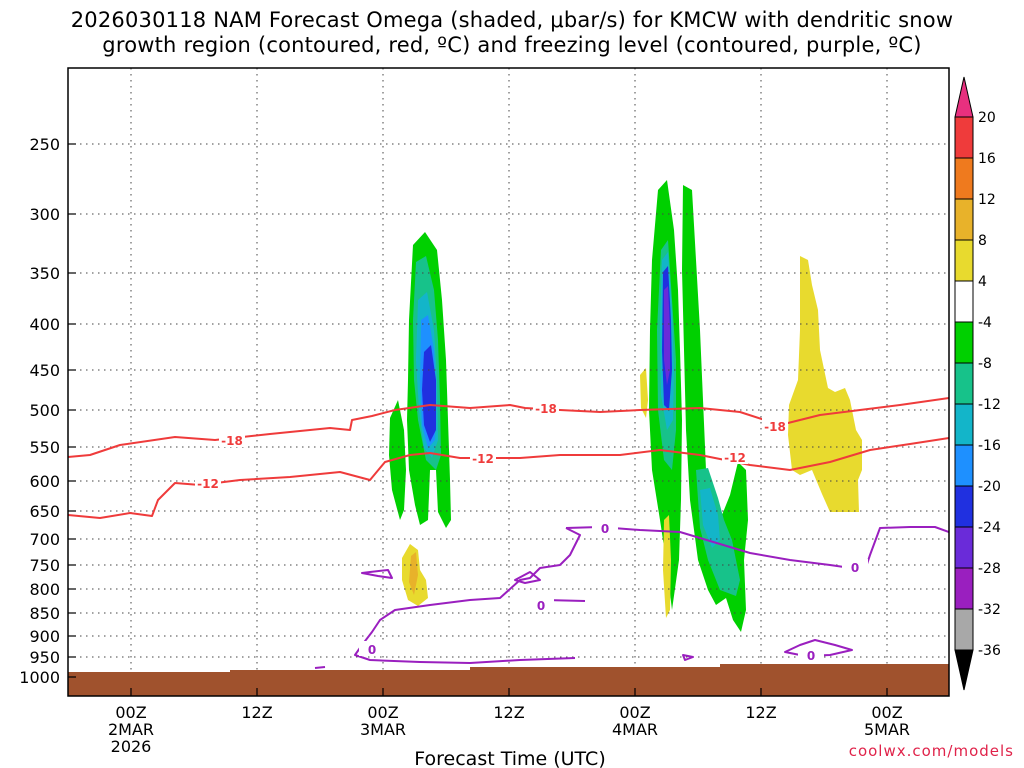 Image resolution: width=1024 pixels, height=768 pixels. I want to click on colorbar-label-10: -24, so click(989, 528).